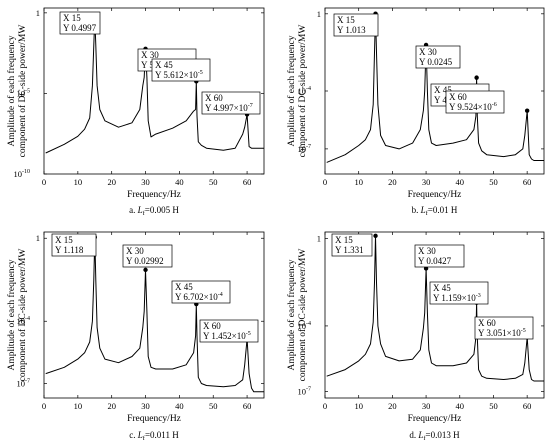 Image resolution: width=550 pixels, height=448 pixels. Describe the element at coordinates (229, 108) in the screenshot. I see `datatip-y: Y 4.997×10-7` at that location.